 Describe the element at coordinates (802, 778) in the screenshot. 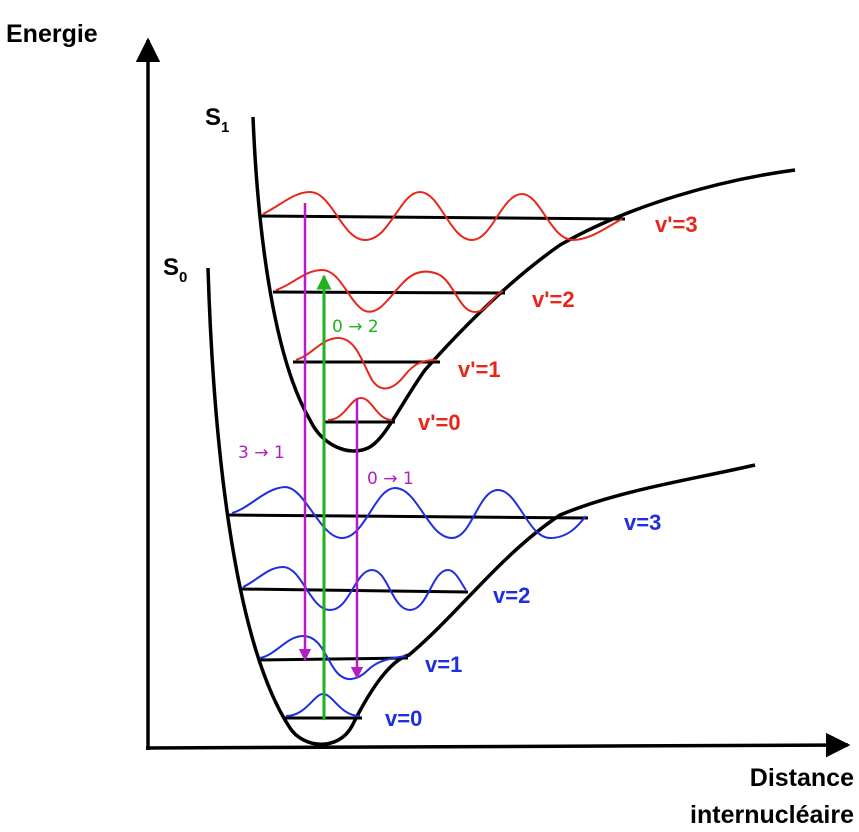

I see `x-axis-title-line1: Distance` at that location.